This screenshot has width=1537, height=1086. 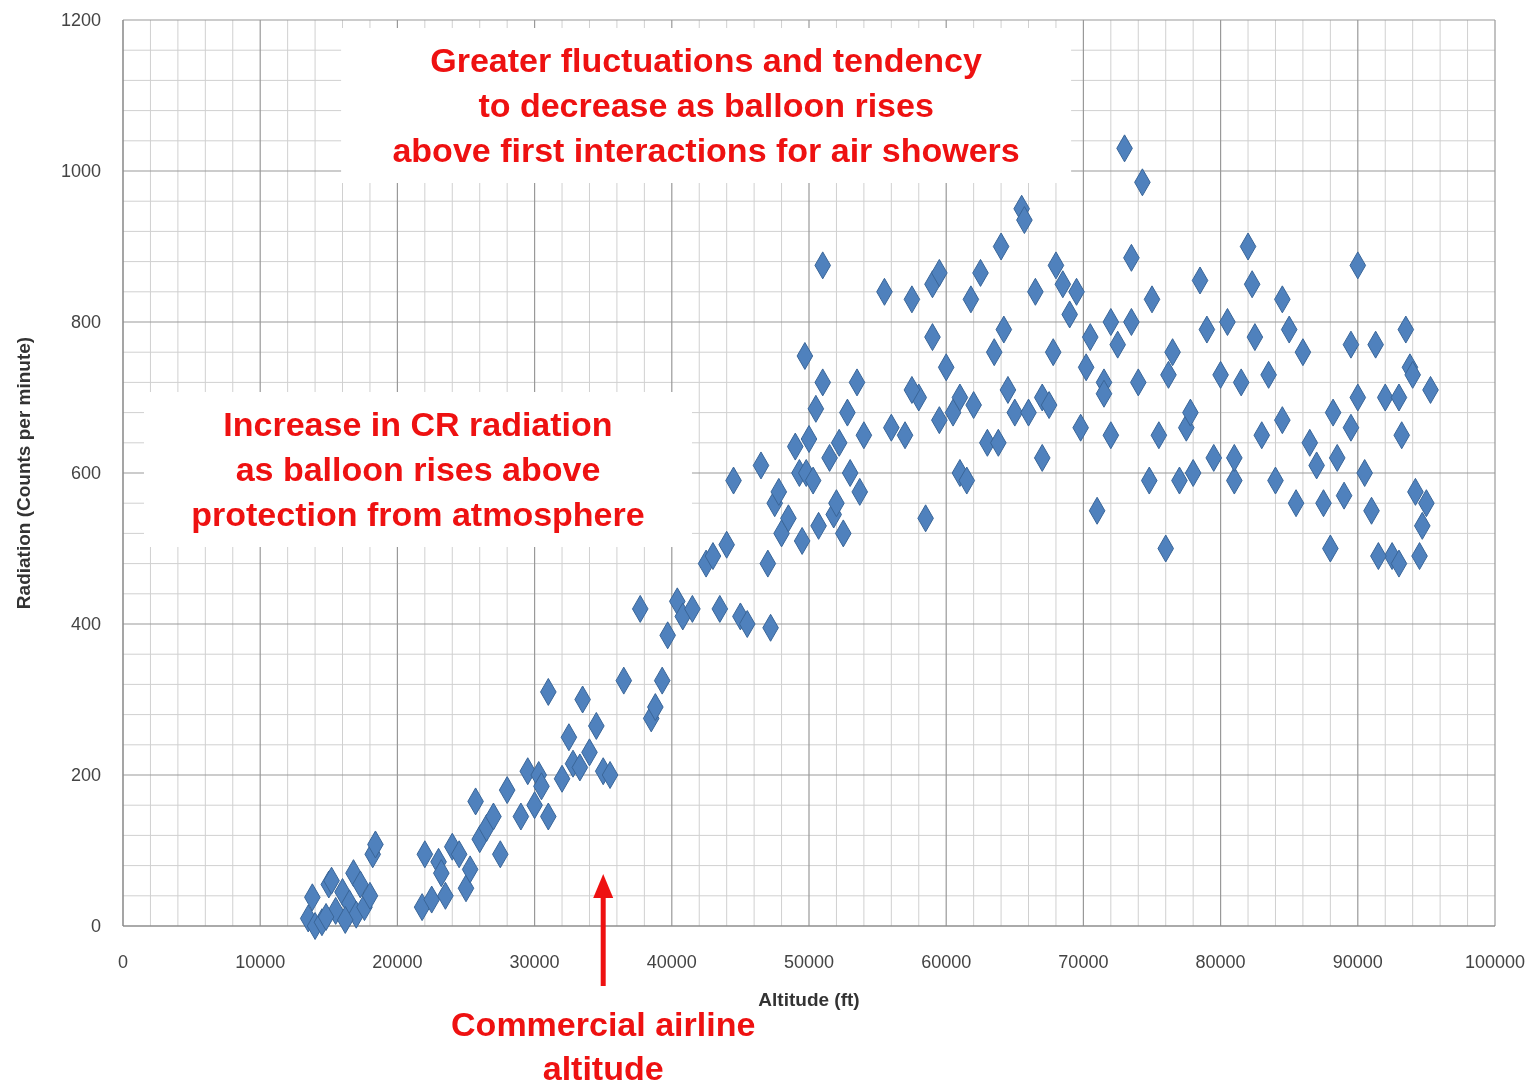 What do you see at coordinates (946, 962) in the screenshot?
I see `x-tick-label: 60000` at bounding box center [946, 962].